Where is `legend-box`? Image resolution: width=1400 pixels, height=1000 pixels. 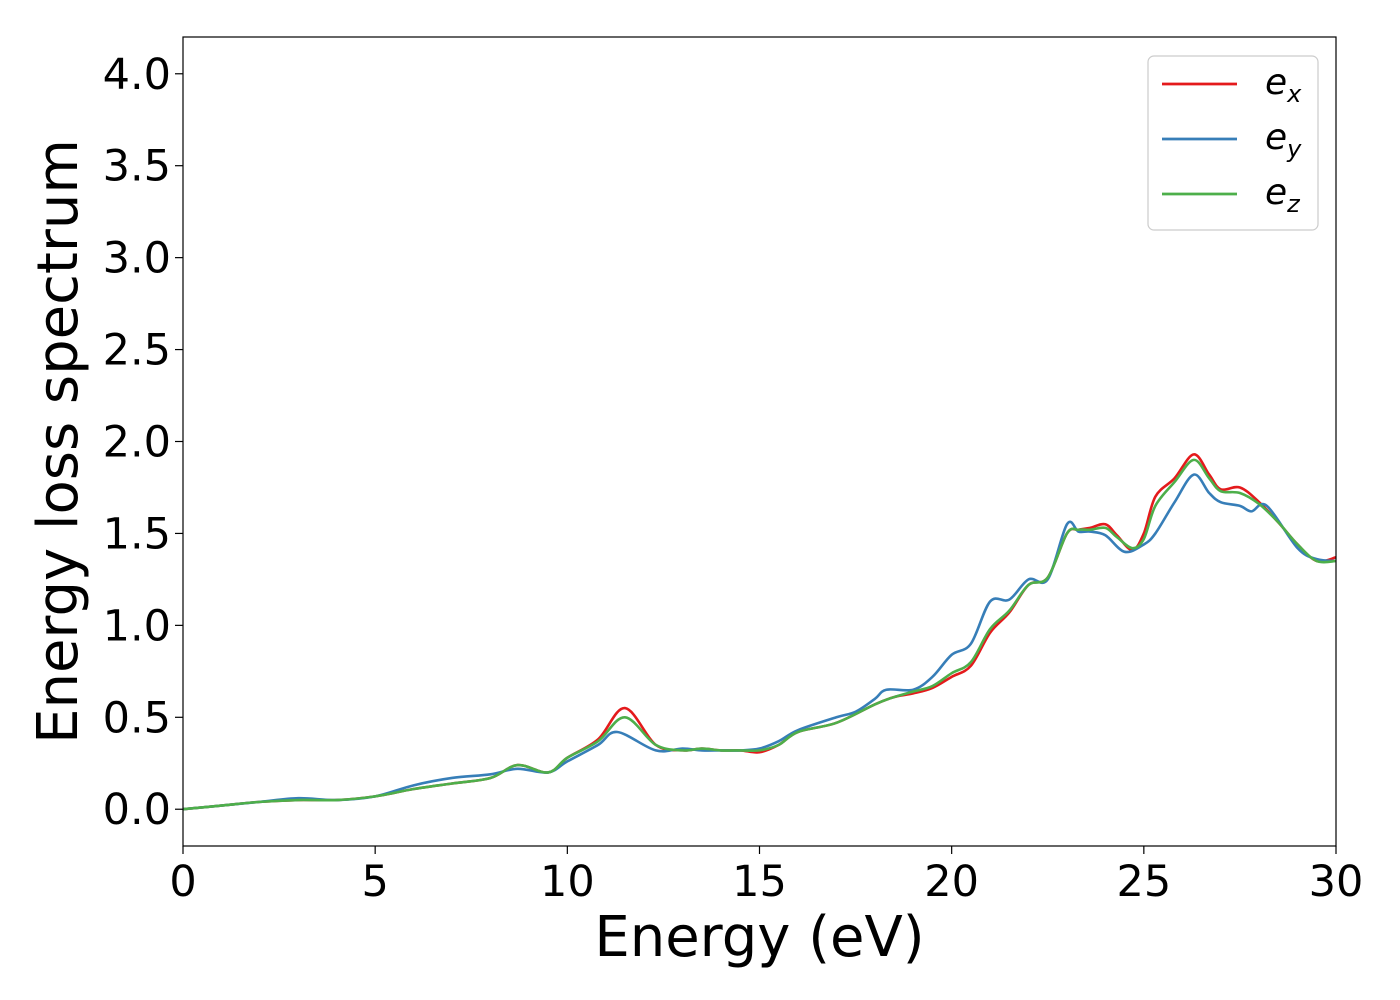
legend-box is located at coordinates (1233, 143).